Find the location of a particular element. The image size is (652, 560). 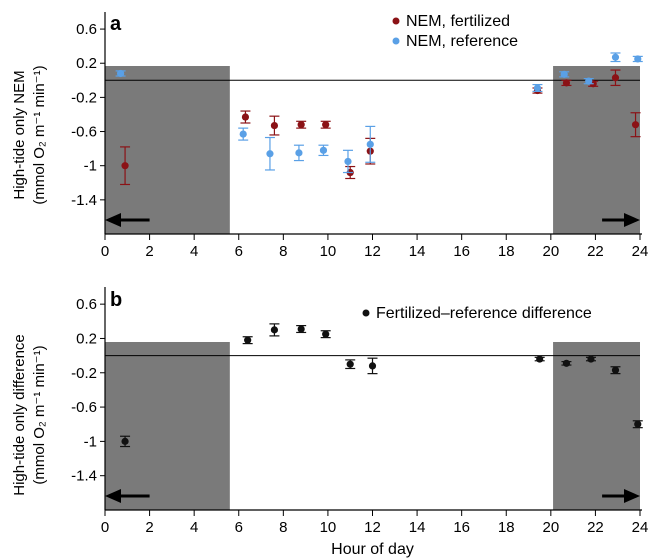

x-axis-label: Hour of day is located at coordinates (372, 549).